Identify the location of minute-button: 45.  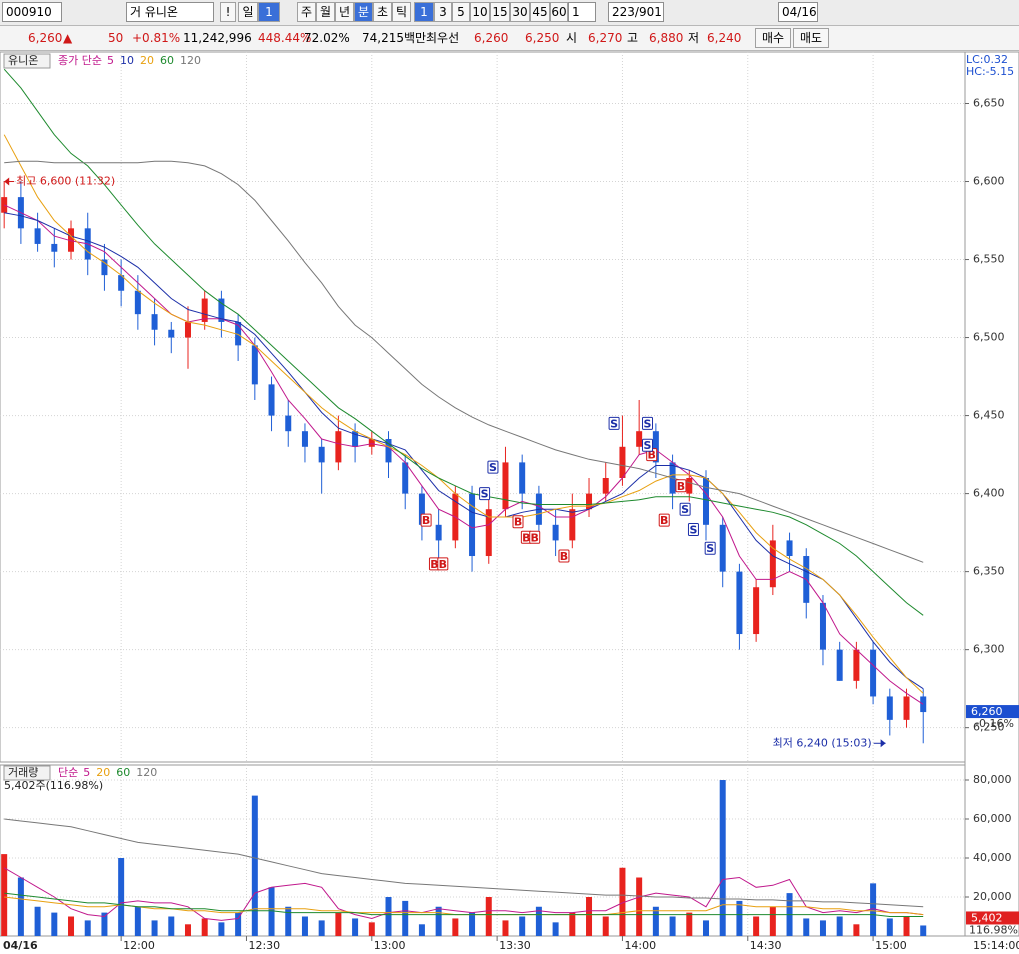
(540, 12).